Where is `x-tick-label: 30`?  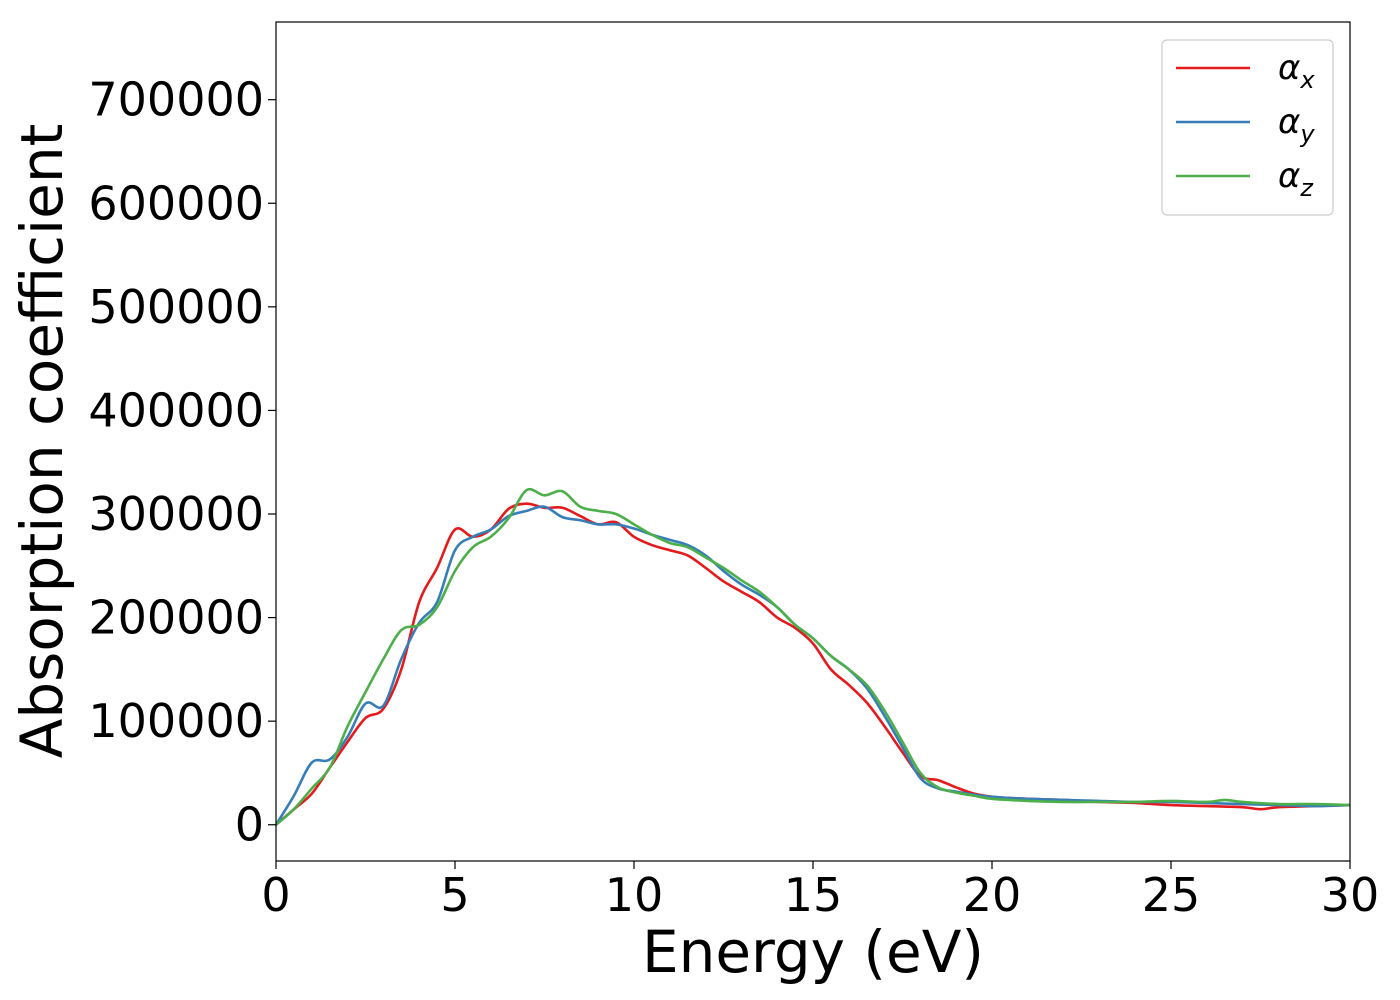
x-tick-label: 30 is located at coordinates (1350, 895).